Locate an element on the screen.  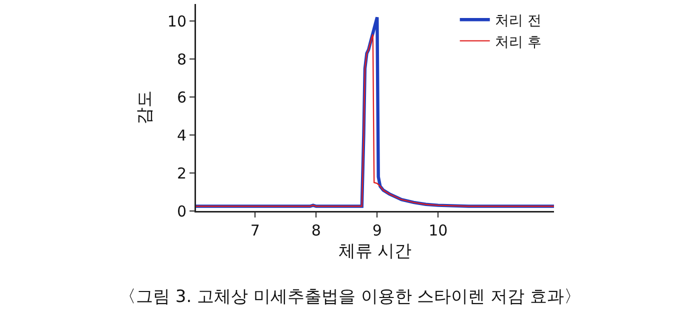
x-tick-label: 8 is located at coordinates (316, 231).